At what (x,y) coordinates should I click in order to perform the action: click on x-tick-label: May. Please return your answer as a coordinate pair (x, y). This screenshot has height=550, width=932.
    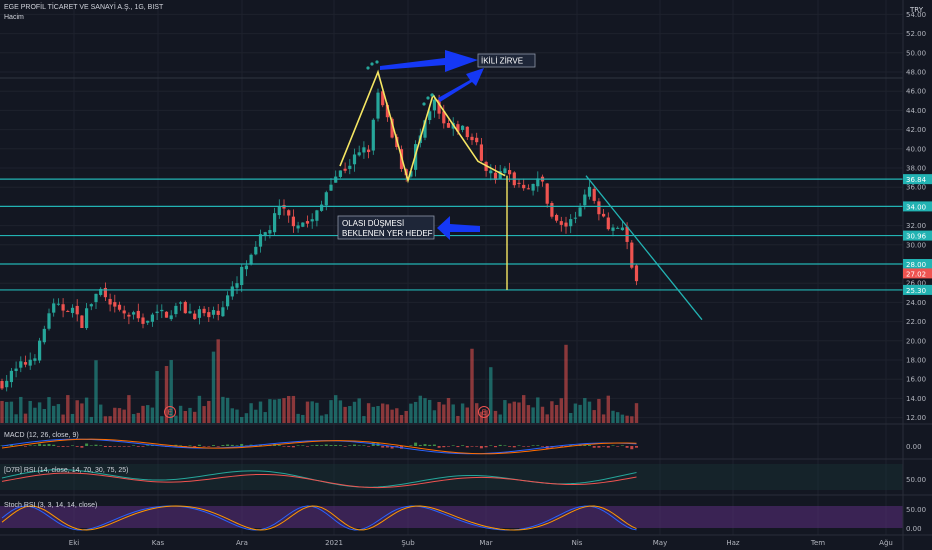
    Looking at the image, I should click on (660, 543).